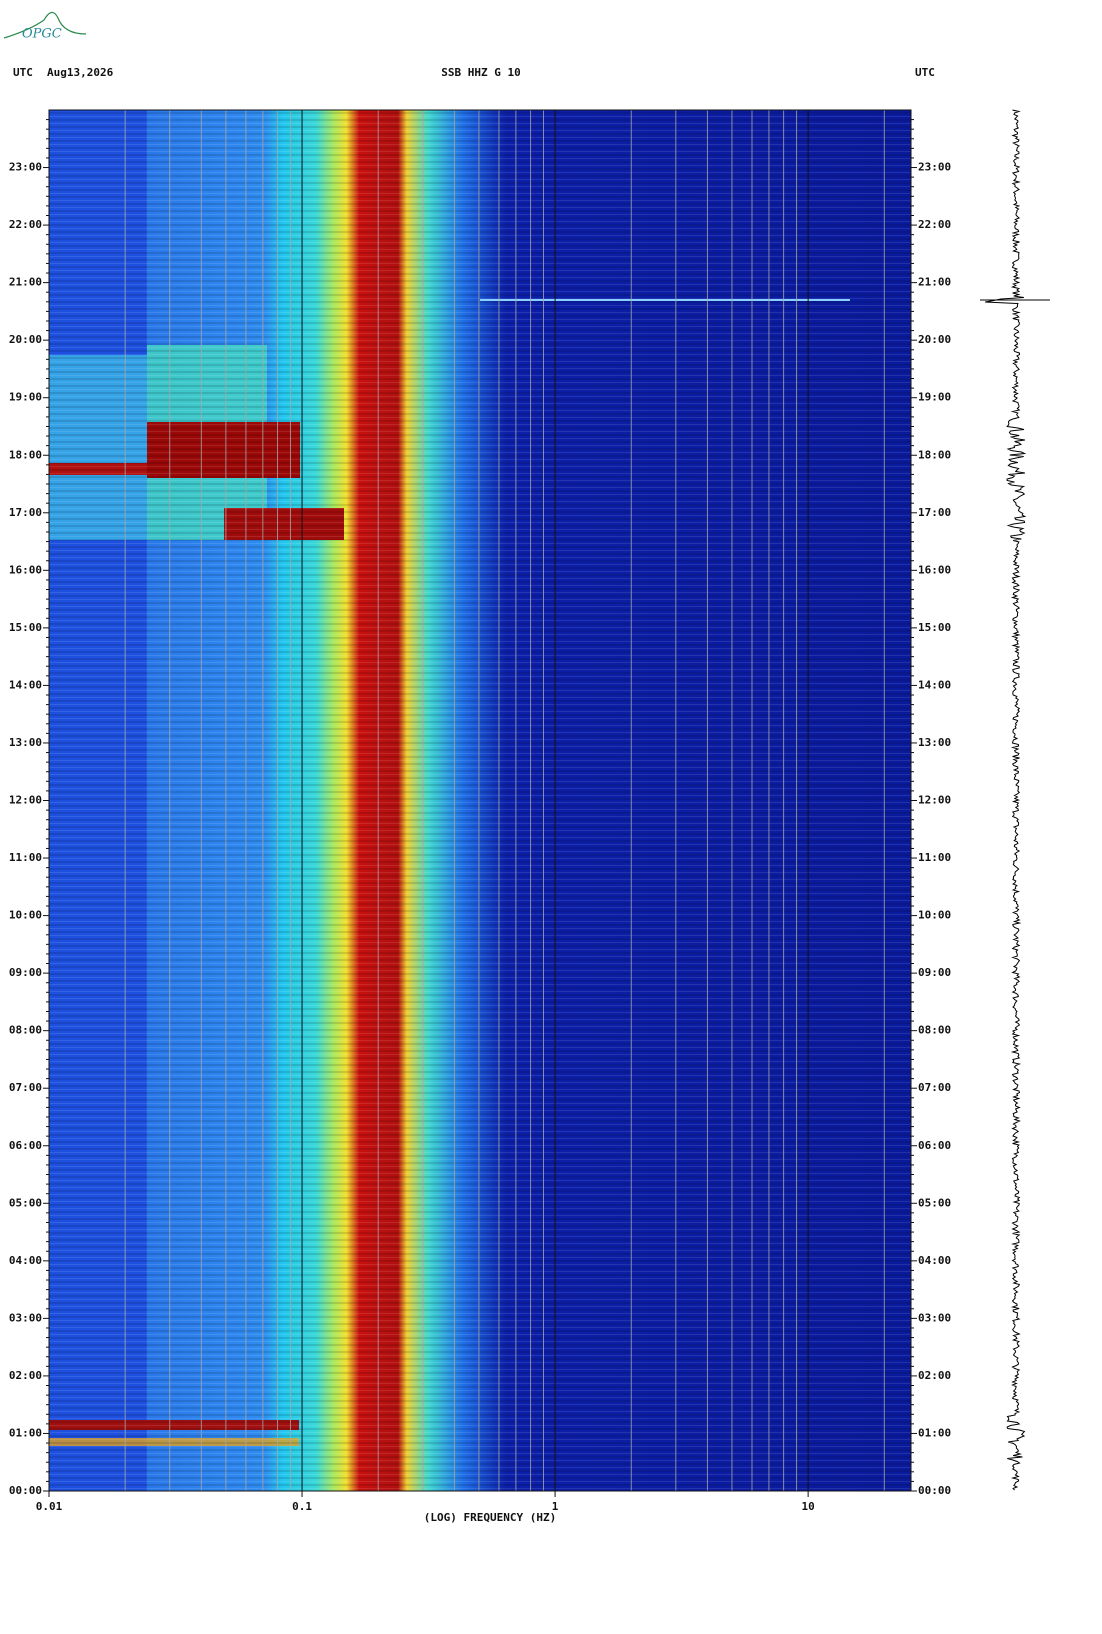 Image resolution: width=1102 pixels, height=1634 pixels. Describe the element at coordinates (25, 742) in the screenshot. I see `y-tick-label: 13:00` at that location.